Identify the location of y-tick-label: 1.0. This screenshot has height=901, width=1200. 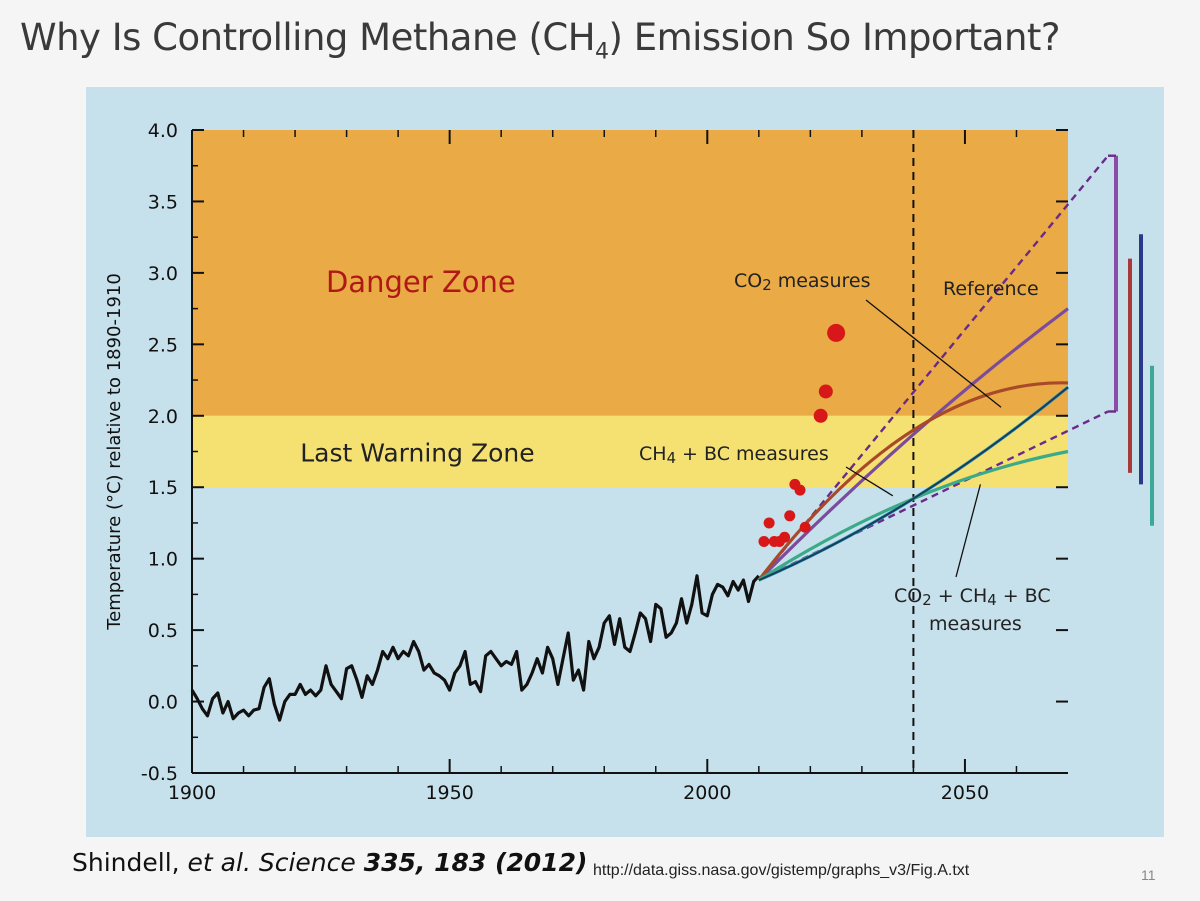
(163, 560).